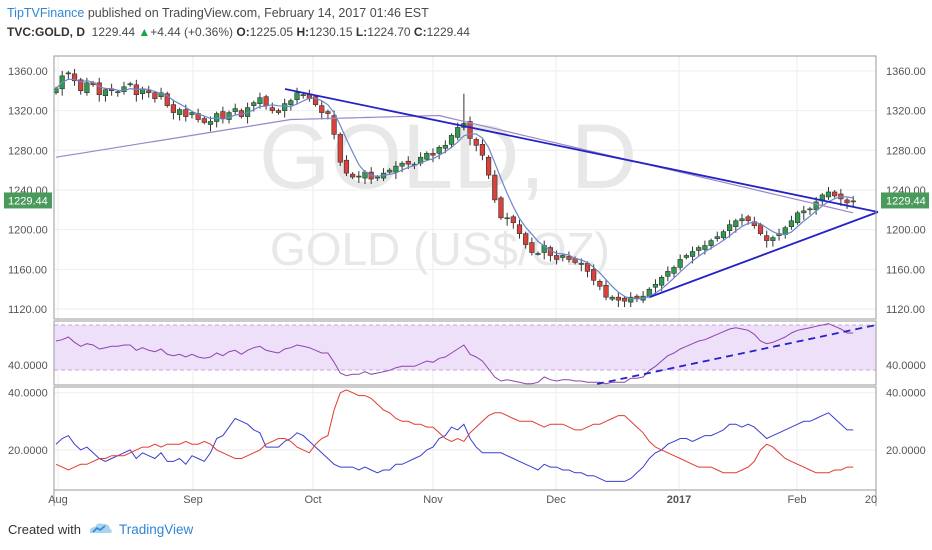 This screenshot has height=550, width=932. What do you see at coordinates (454, 354) in the screenshot?
I see `rsi-pane` at bounding box center [454, 354].